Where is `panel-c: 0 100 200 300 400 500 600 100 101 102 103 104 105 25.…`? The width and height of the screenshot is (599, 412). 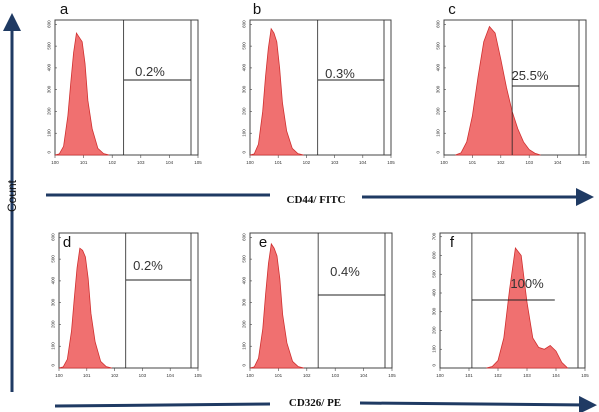
panel-c: 0 100 200 300 400 500 600 100 101 102 103 104 105 25.… is located at coordinates (513, 83).